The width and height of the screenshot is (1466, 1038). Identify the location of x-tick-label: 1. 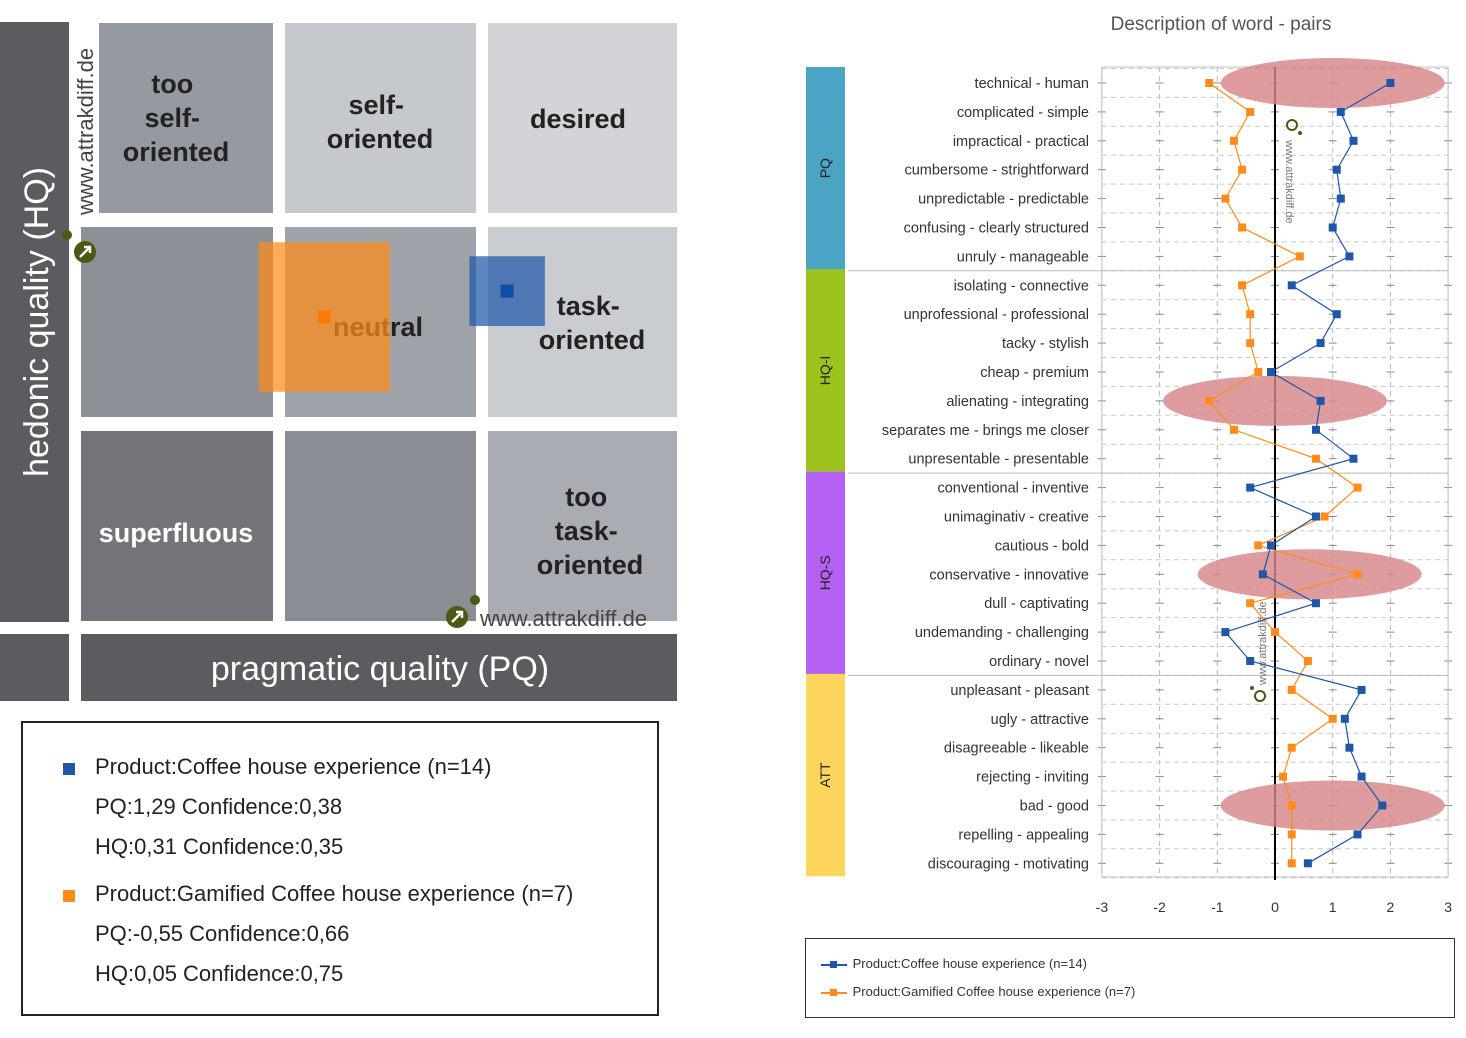
(1333, 907).